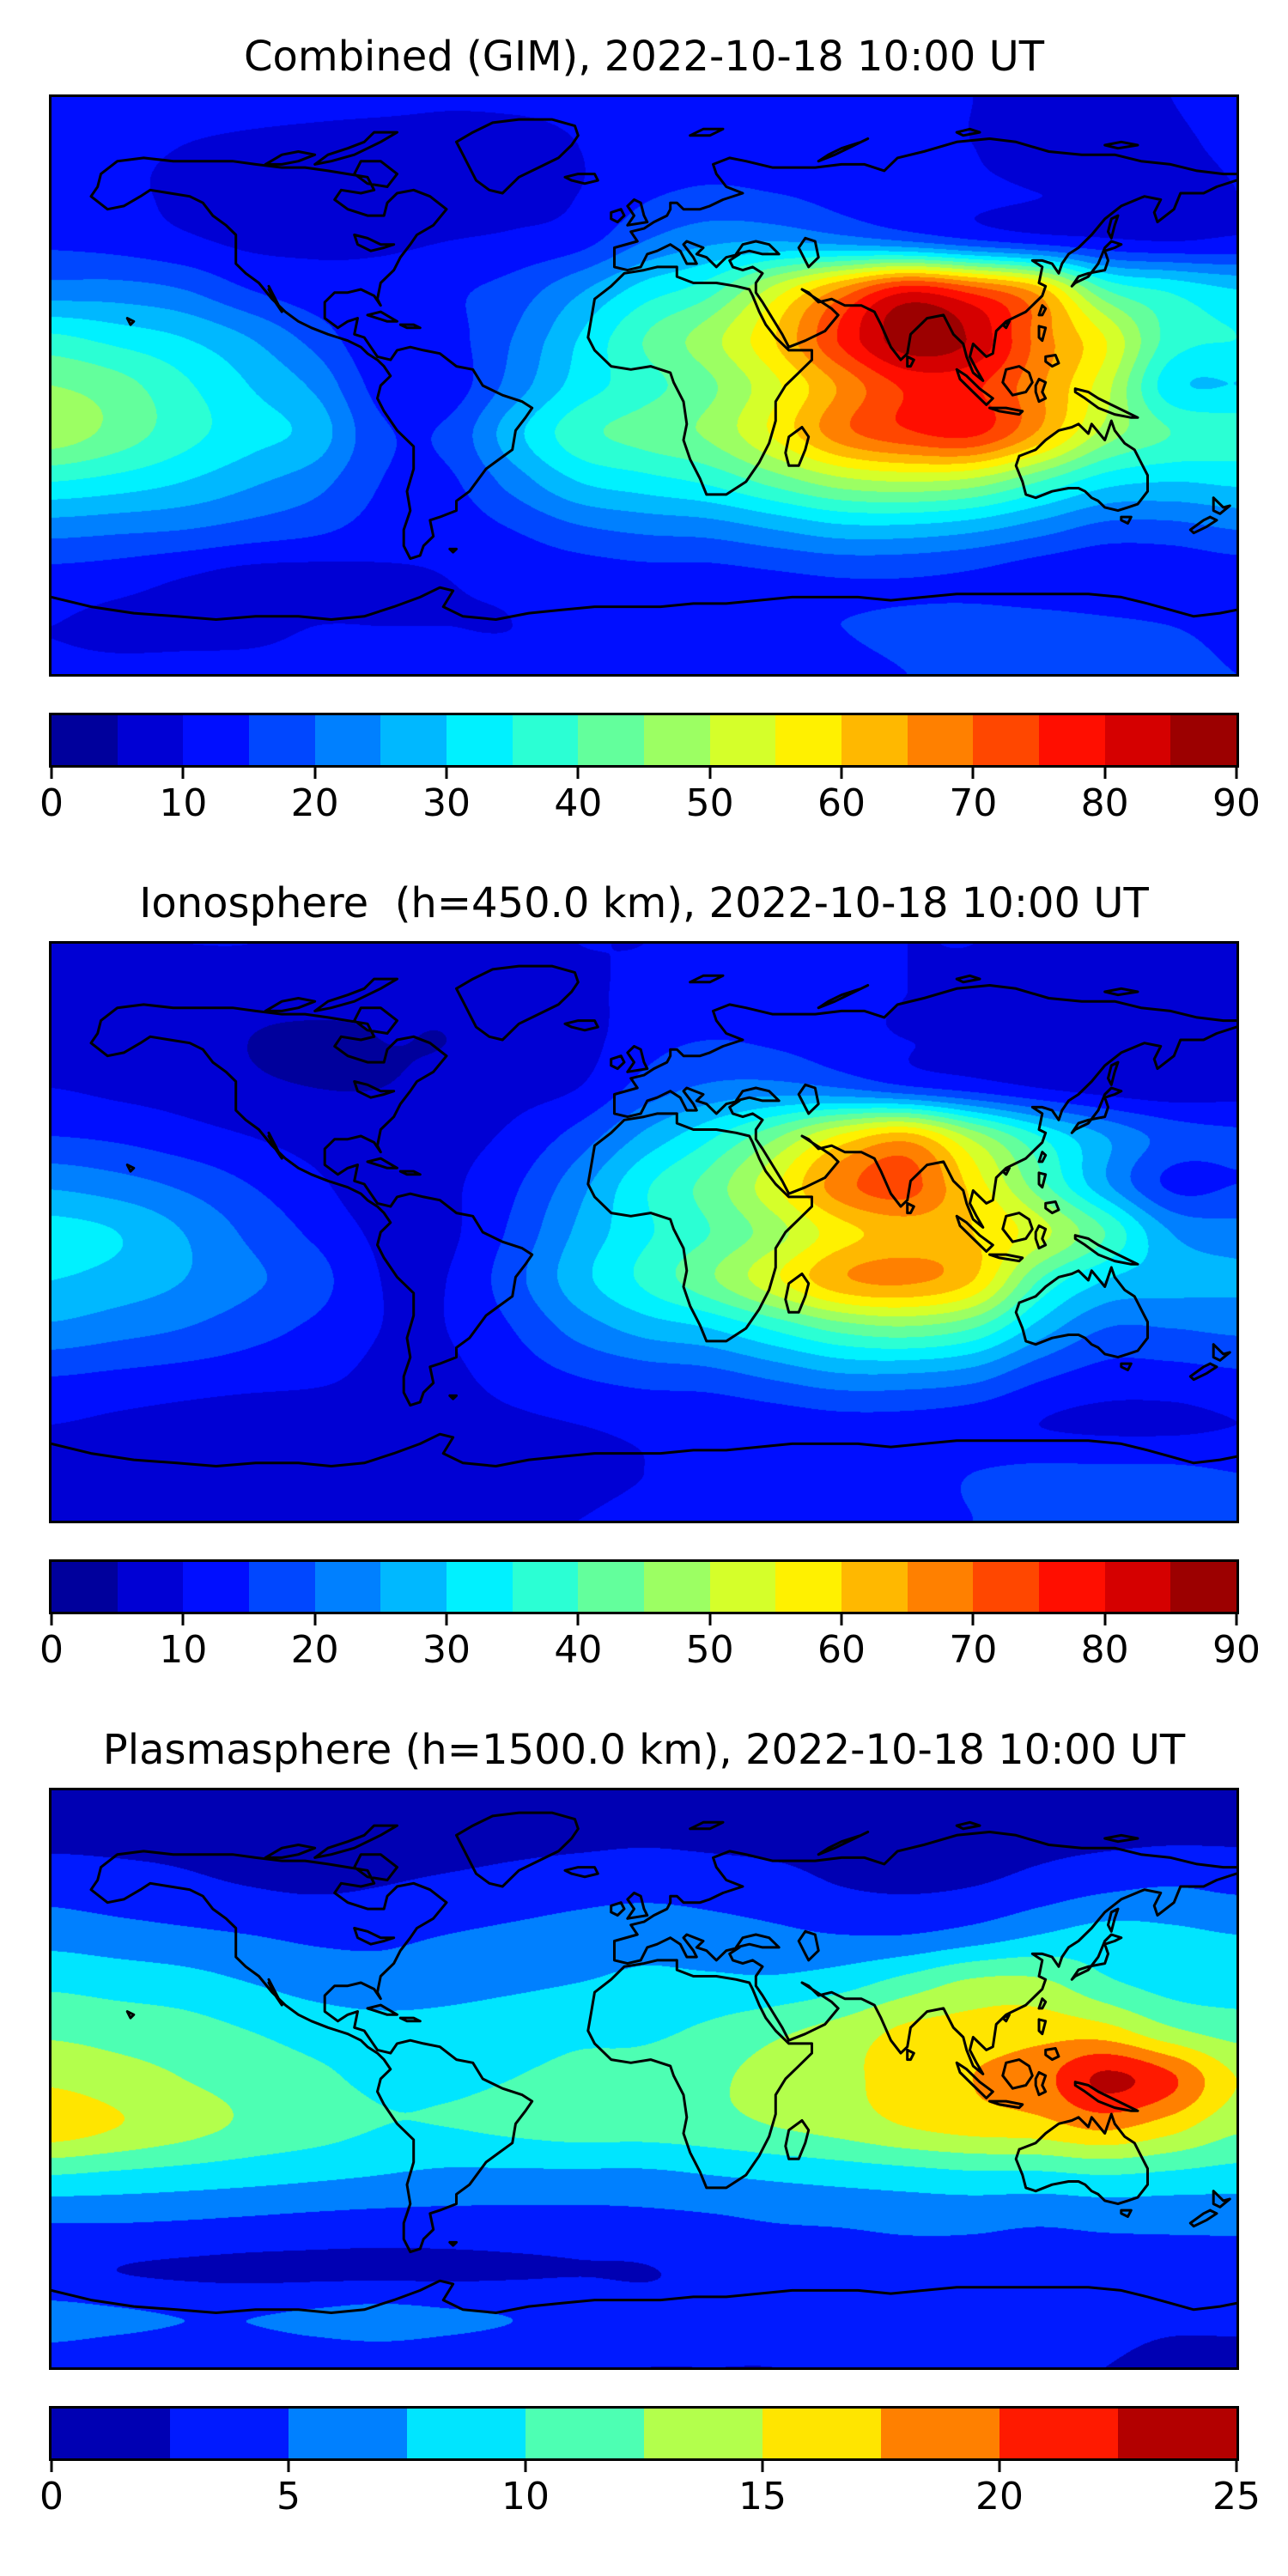 The image size is (1288, 2576). I want to click on panel-title-combined: Combined (GIM), 2022-10-18 10:00 UT, so click(644, 57).